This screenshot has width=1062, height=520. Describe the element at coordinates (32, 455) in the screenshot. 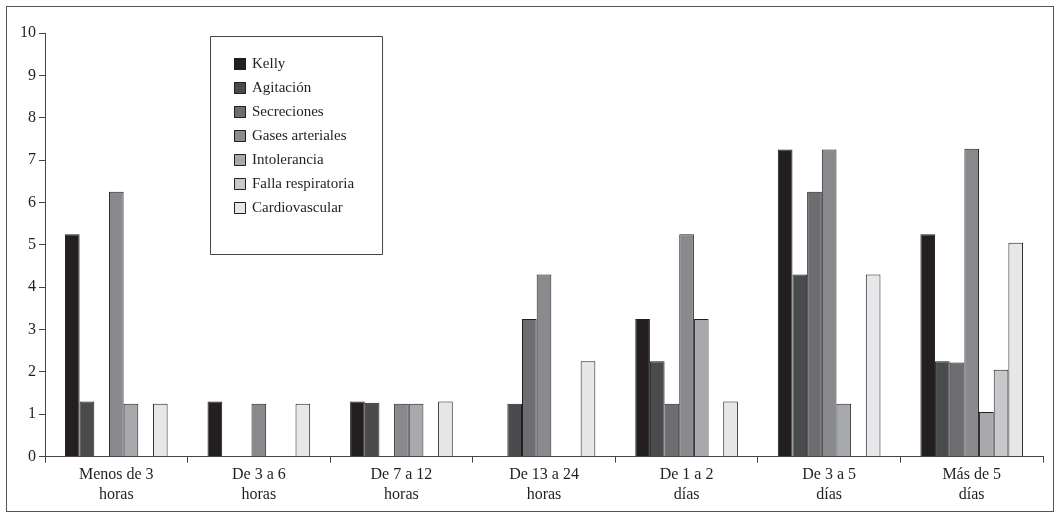

I see `y-tick-label: 0` at that location.